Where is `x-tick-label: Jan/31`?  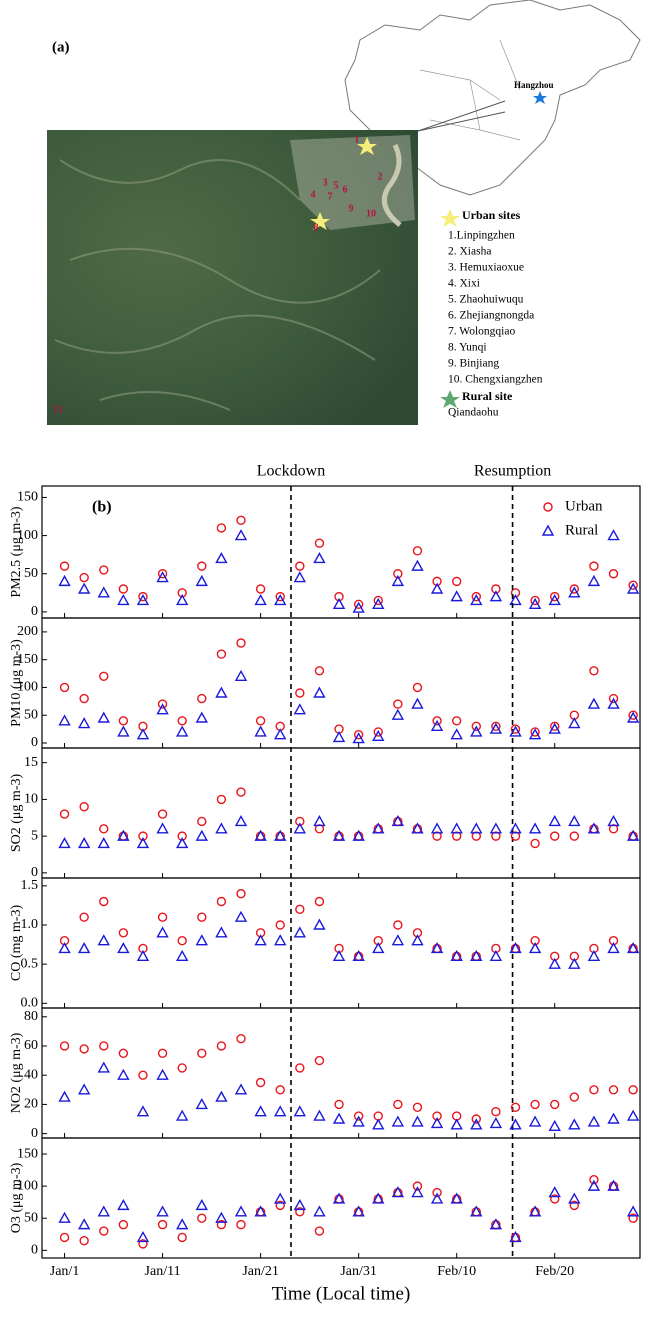 x-tick-label: Jan/31 is located at coordinates (358, 1271).